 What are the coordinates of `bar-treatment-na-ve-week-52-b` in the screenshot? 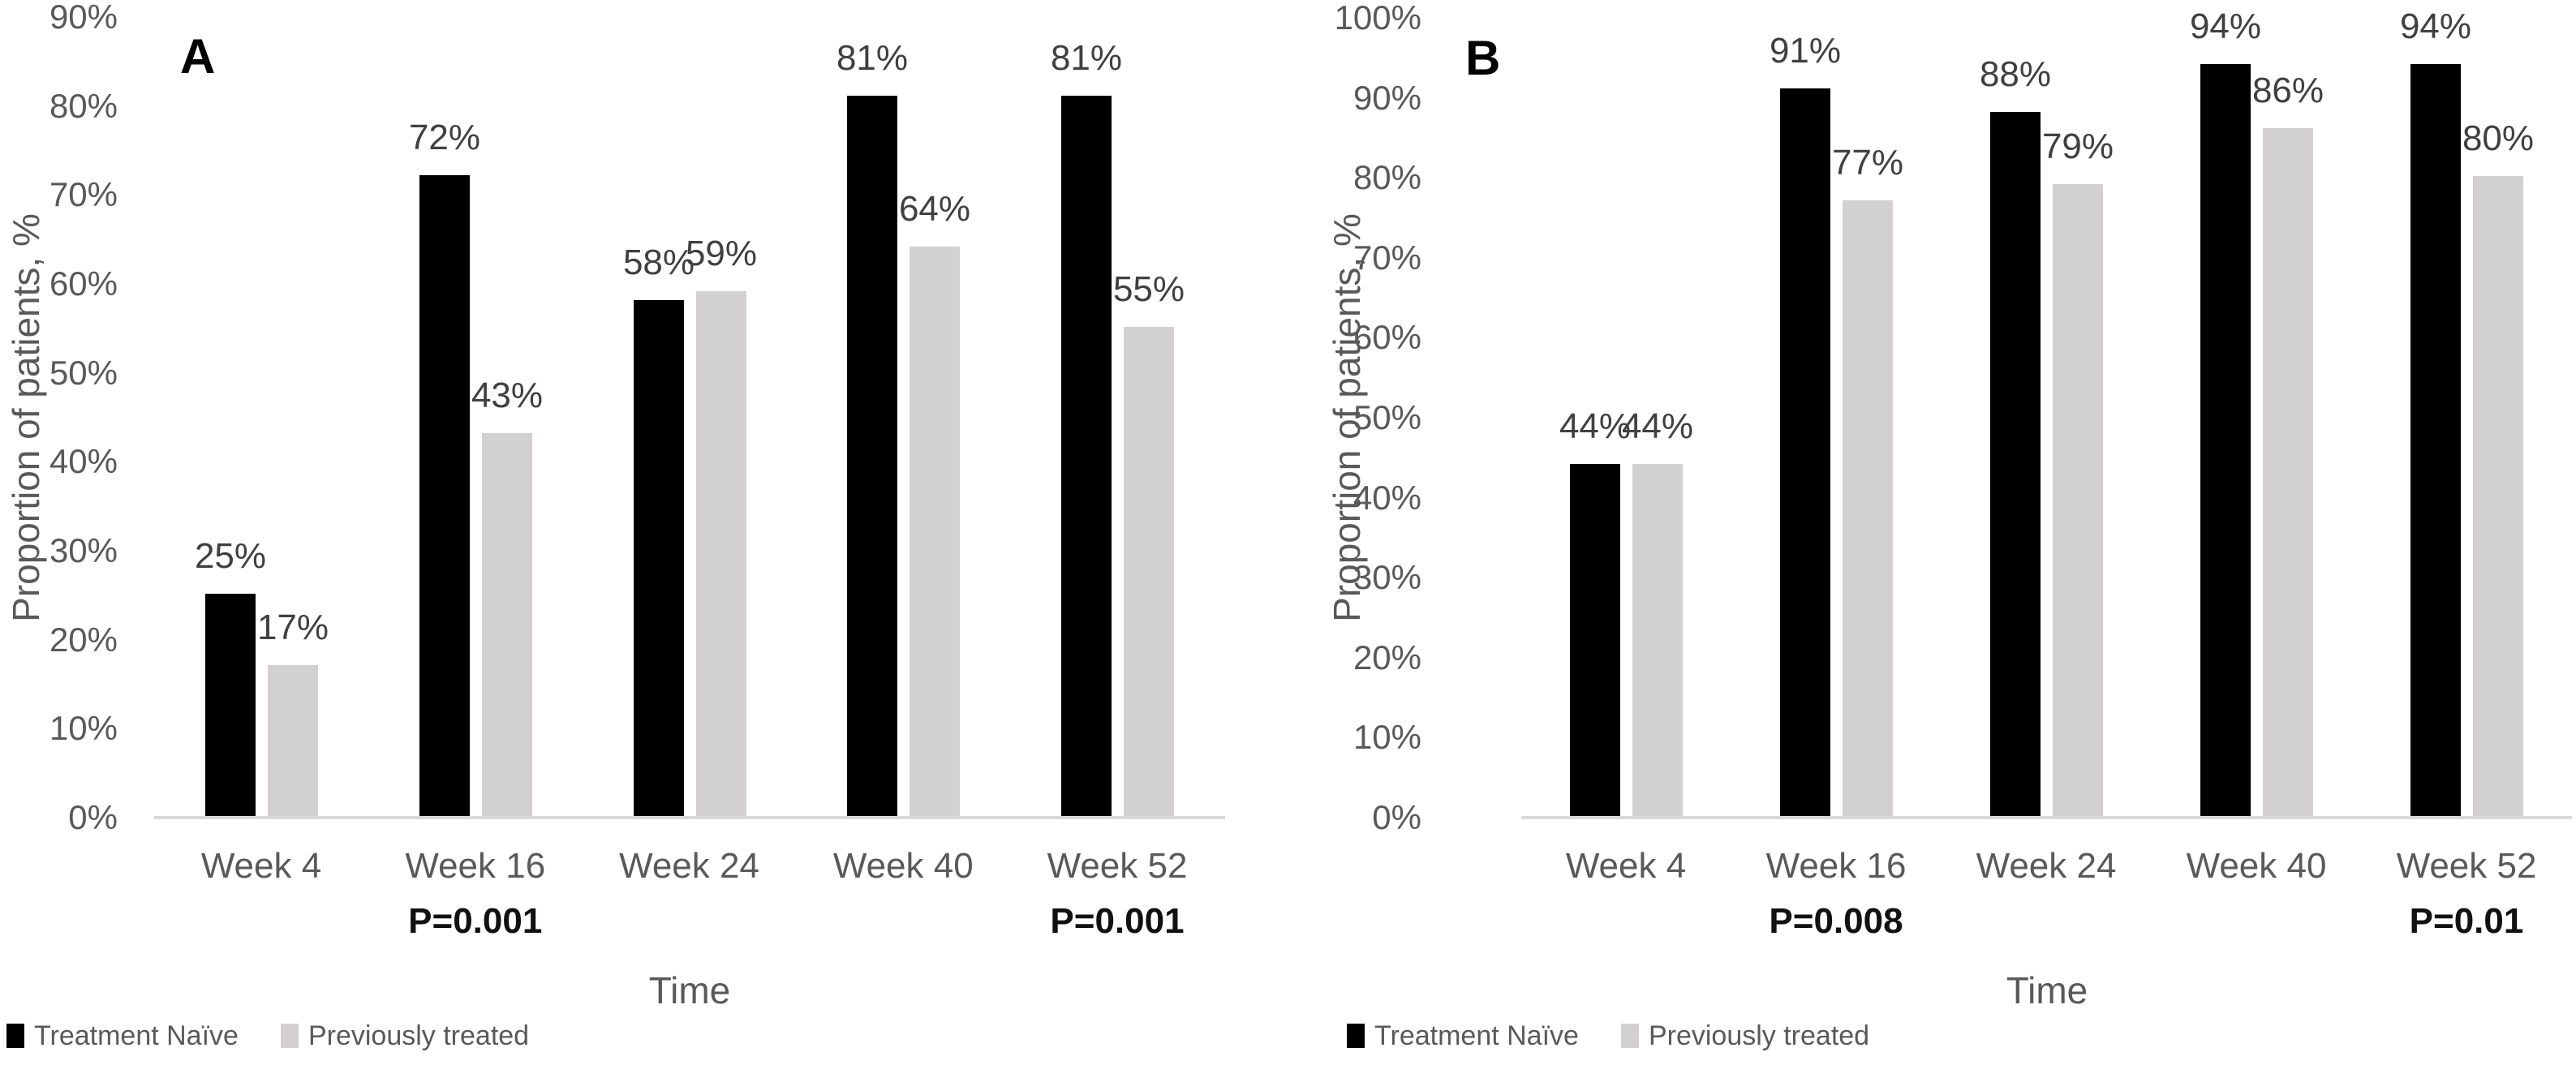 It's located at (2435, 440).